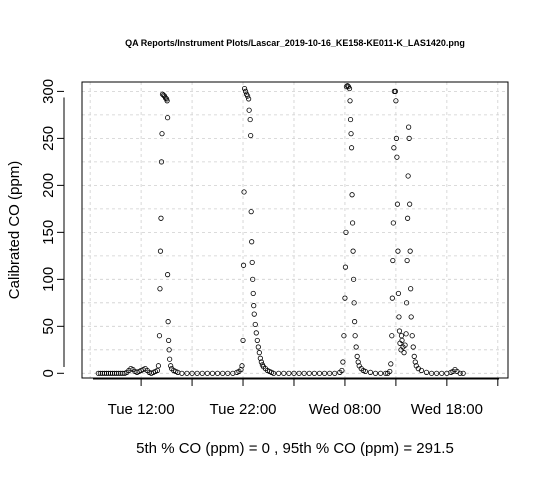  What do you see at coordinates (243, 409) in the screenshot?
I see `x-tick-label: Tue 22:00` at bounding box center [243, 409].